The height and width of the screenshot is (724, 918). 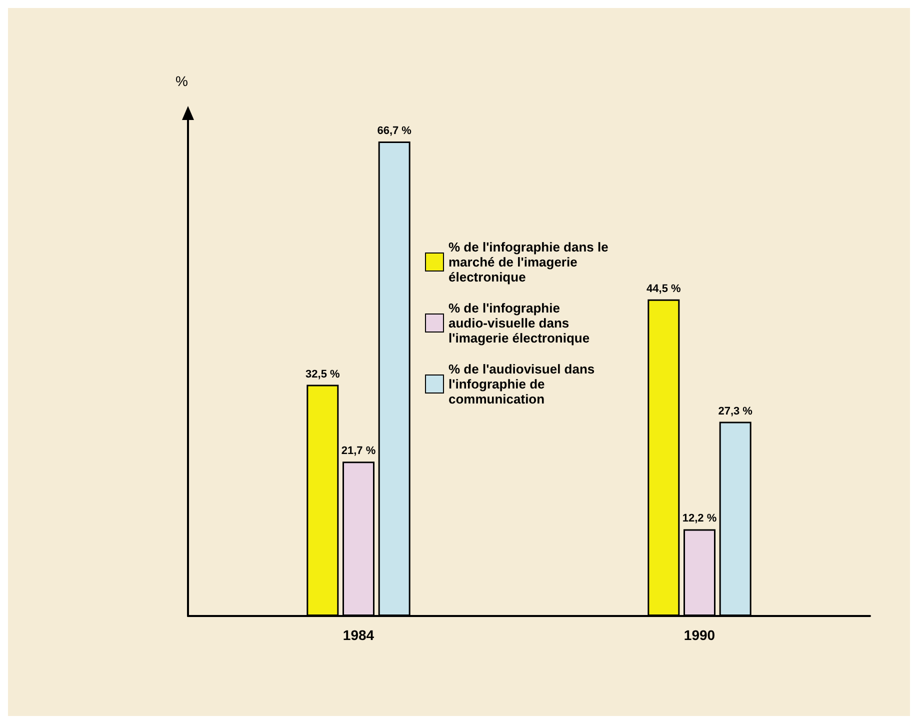 What do you see at coordinates (323, 374) in the screenshot?
I see `data-label: 32,5 %` at bounding box center [323, 374].